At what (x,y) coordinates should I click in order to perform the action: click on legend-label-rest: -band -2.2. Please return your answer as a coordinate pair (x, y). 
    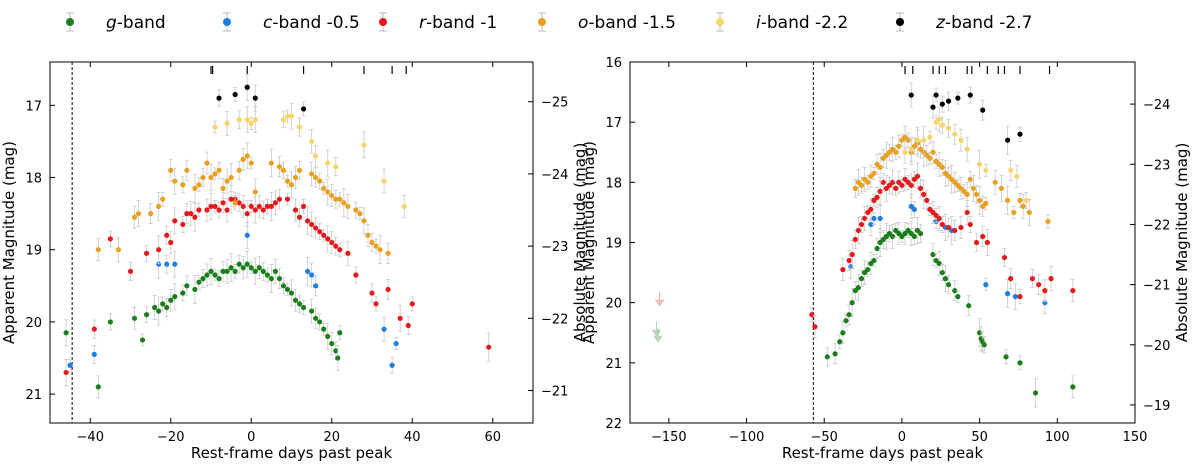
    Looking at the image, I should click on (804, 23).